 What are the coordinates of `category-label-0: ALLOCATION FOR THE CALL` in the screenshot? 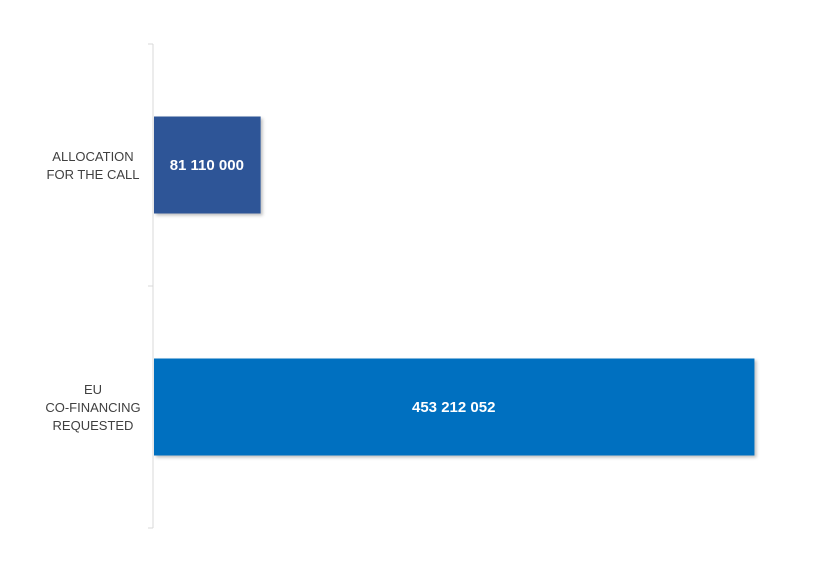 It's located at (93, 165).